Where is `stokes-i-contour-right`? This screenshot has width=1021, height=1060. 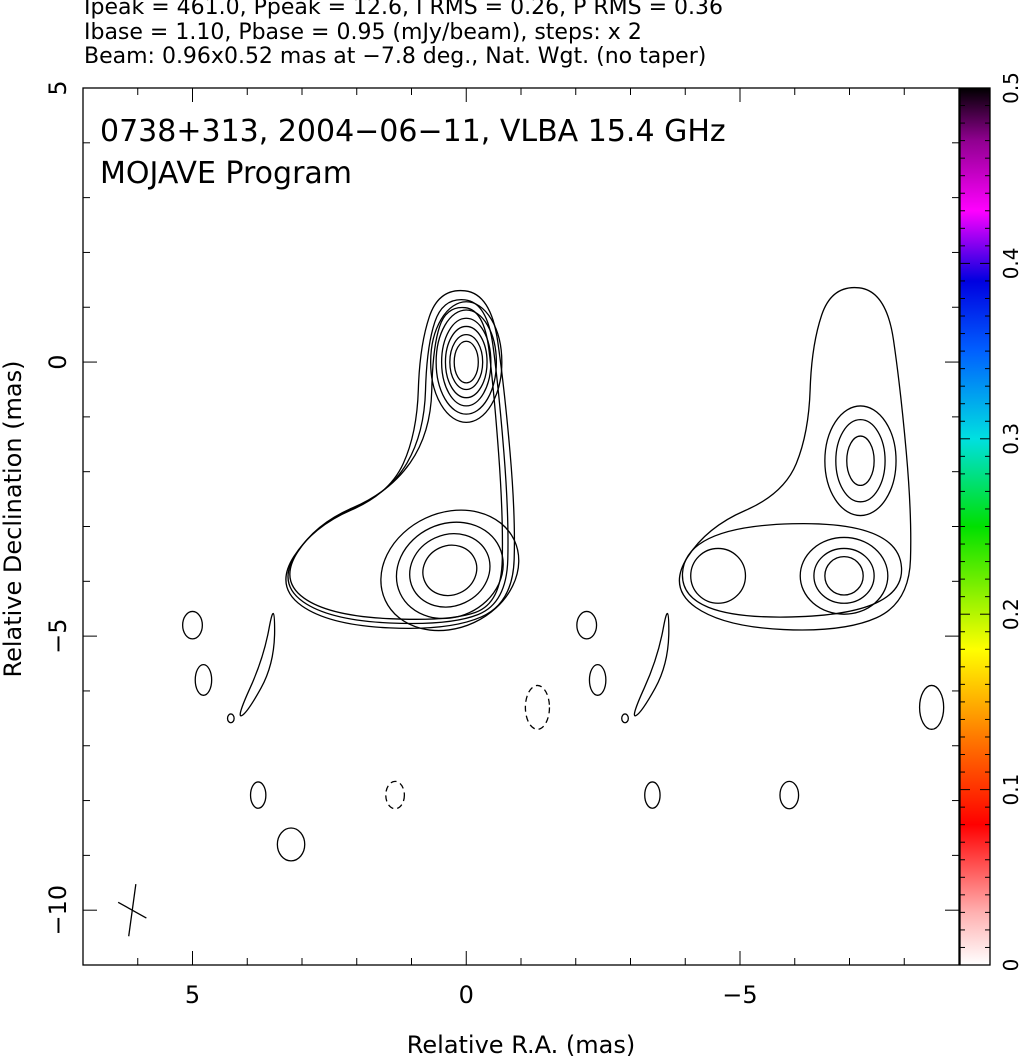 stokes-i-contour-right is located at coordinates (795, 458).